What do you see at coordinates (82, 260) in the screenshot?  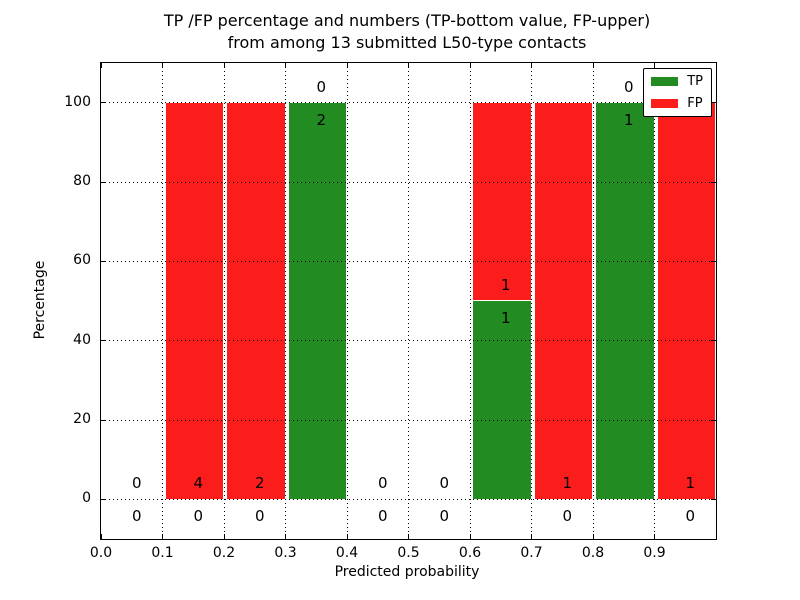 I see `y-tick-label: 60` at bounding box center [82, 260].